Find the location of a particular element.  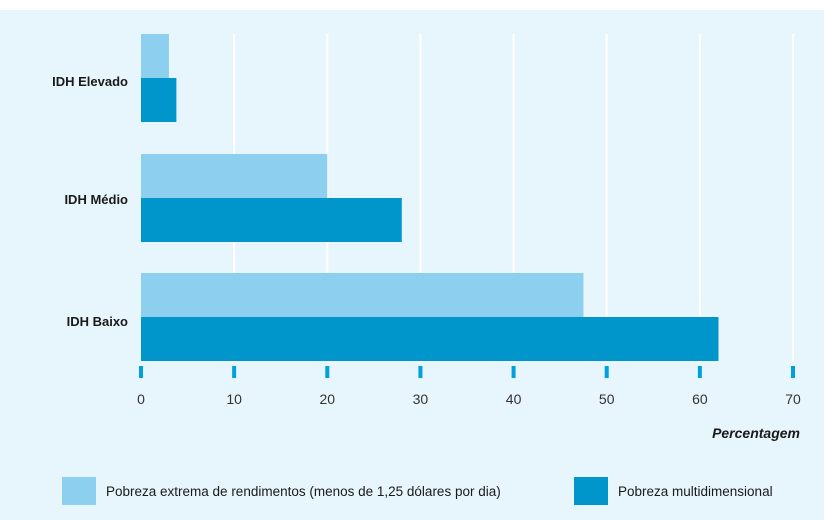

tick-label-10: 10 is located at coordinates (234, 399).